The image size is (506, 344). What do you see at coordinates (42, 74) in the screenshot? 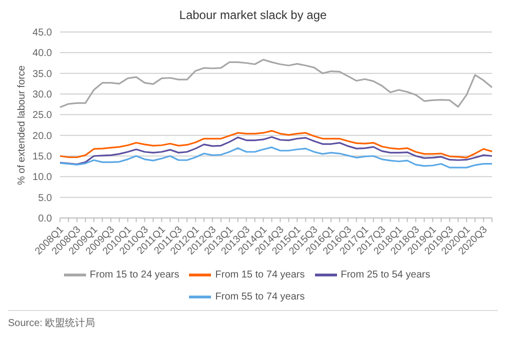
I see `y-tick-label: 35.0` at bounding box center [42, 74].